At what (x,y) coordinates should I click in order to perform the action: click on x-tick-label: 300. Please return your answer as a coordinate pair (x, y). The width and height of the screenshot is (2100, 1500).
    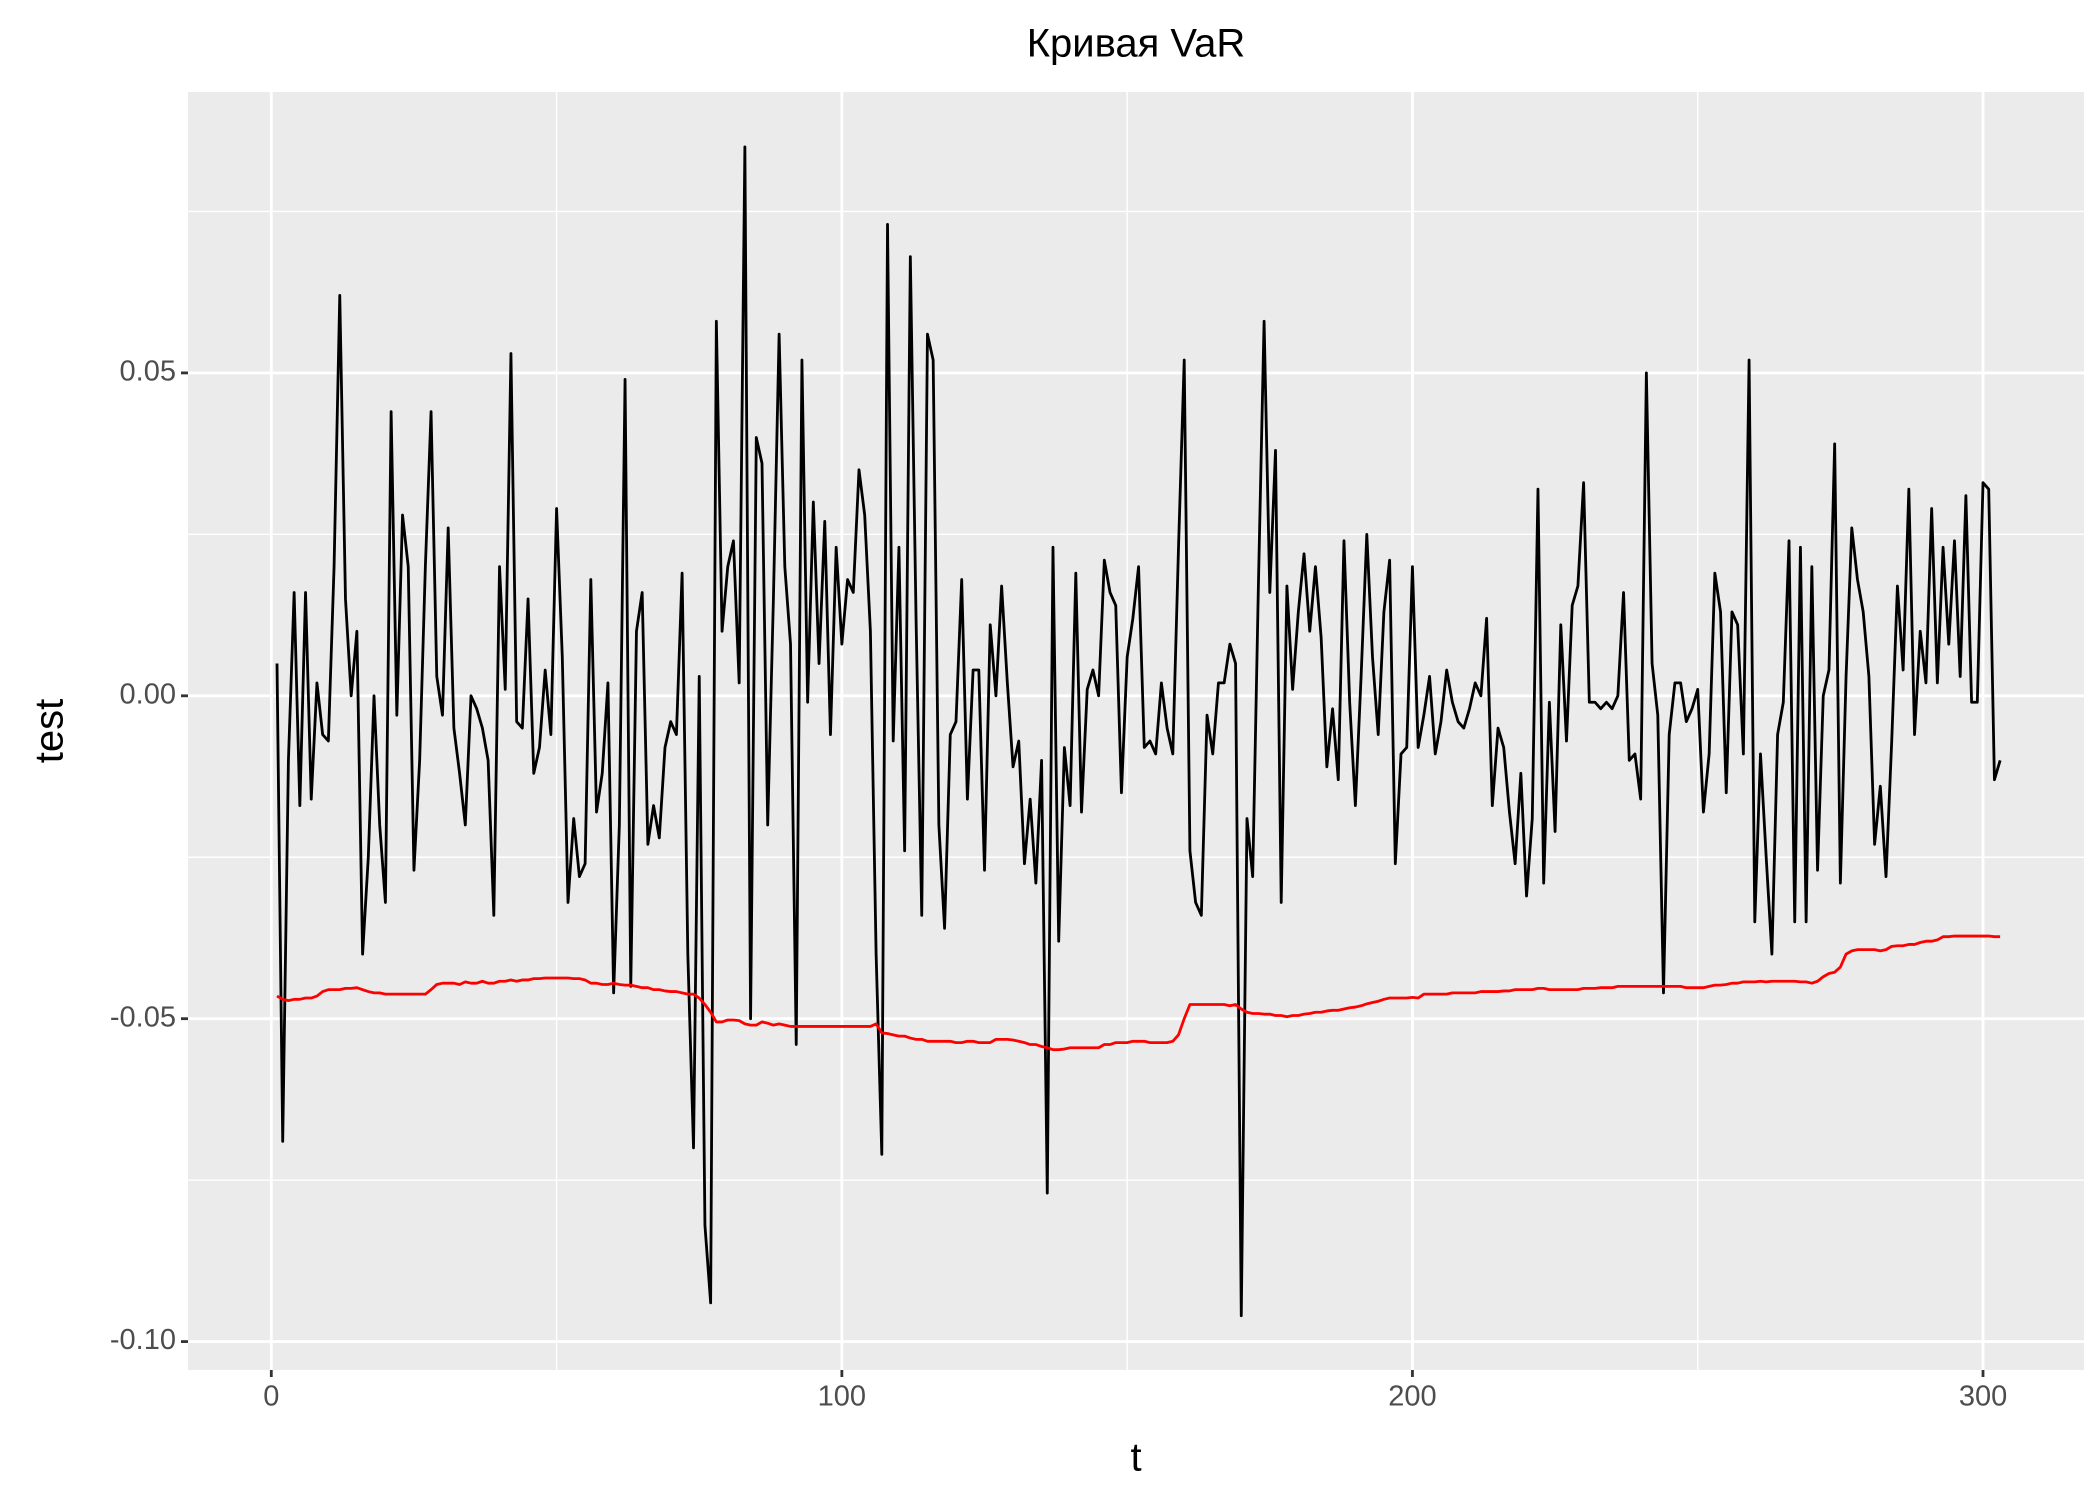
    Looking at the image, I should click on (1983, 1397).